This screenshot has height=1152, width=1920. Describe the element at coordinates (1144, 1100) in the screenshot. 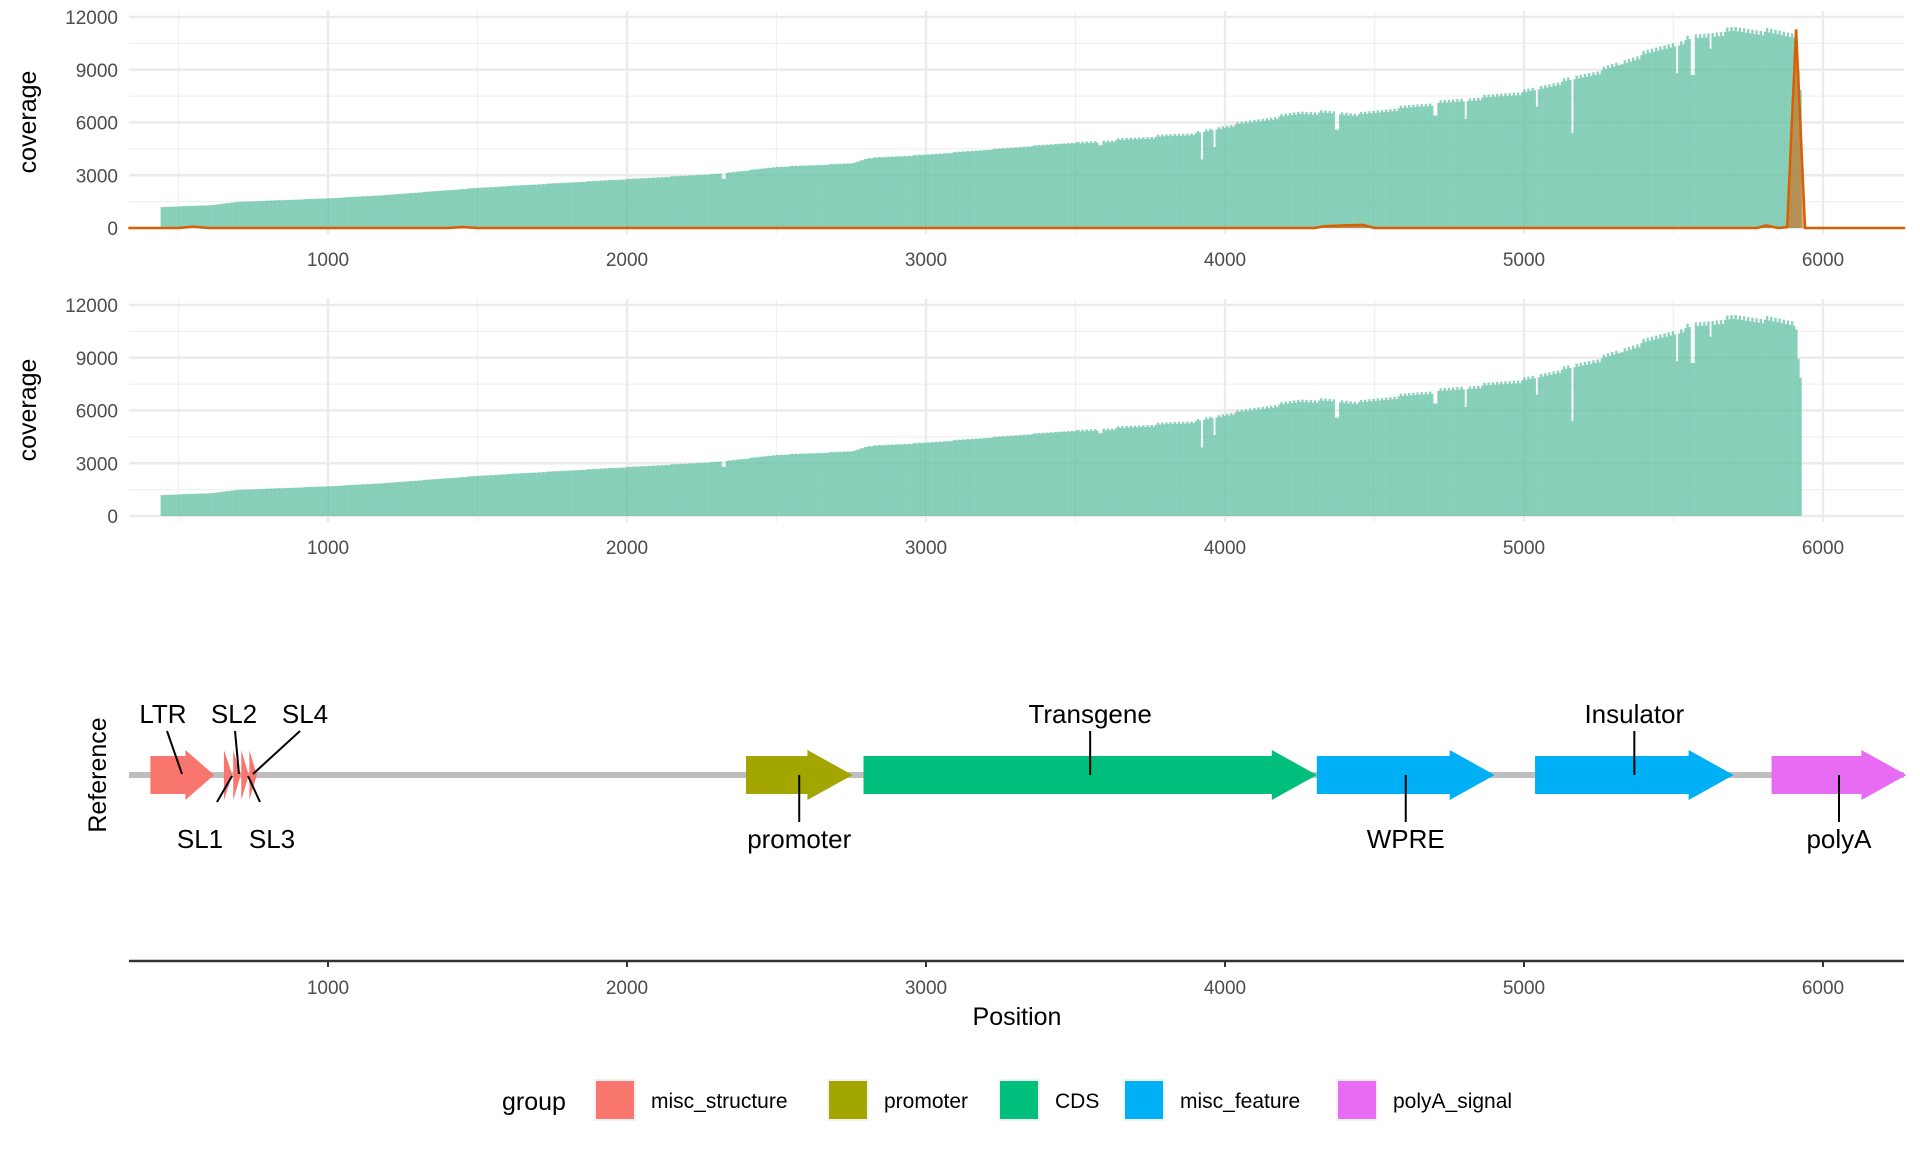

I see `legend-key-misc_feature` at that location.